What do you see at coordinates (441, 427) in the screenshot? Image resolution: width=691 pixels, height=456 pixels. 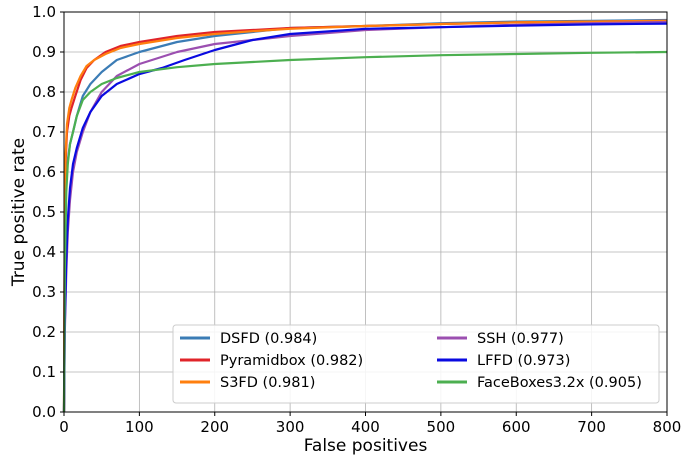 I see `x-tick-label: 500` at bounding box center [441, 427].